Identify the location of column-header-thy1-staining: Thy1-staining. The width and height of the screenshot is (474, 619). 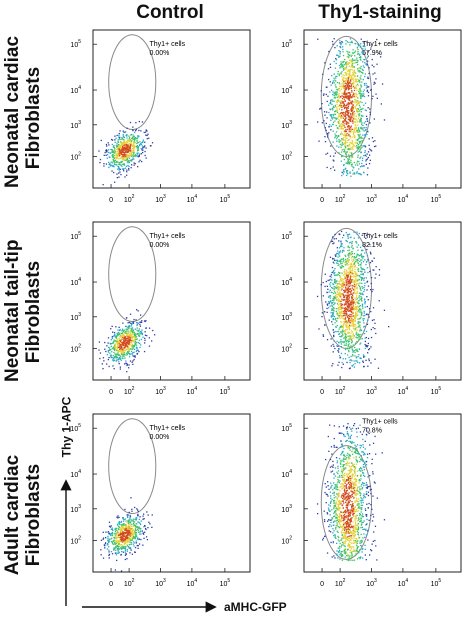
(380, 12).